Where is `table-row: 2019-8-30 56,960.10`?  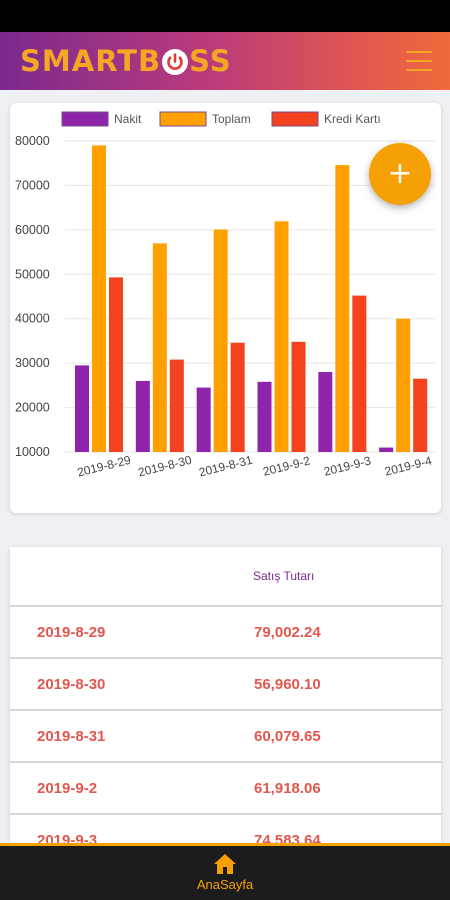 table-row: 2019-8-30 56,960.10 is located at coordinates (225, 685).